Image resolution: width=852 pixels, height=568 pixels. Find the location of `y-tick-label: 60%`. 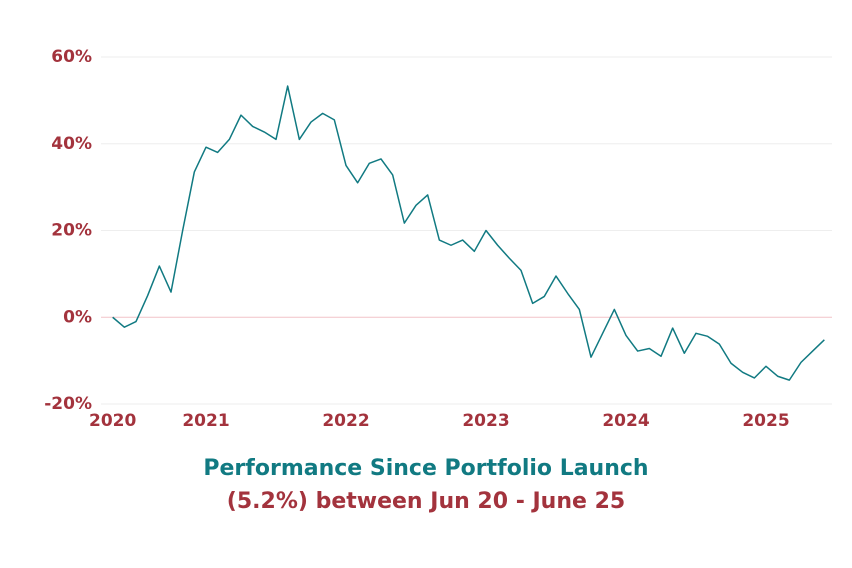

y-tick-label: 60% is located at coordinates (71, 57).